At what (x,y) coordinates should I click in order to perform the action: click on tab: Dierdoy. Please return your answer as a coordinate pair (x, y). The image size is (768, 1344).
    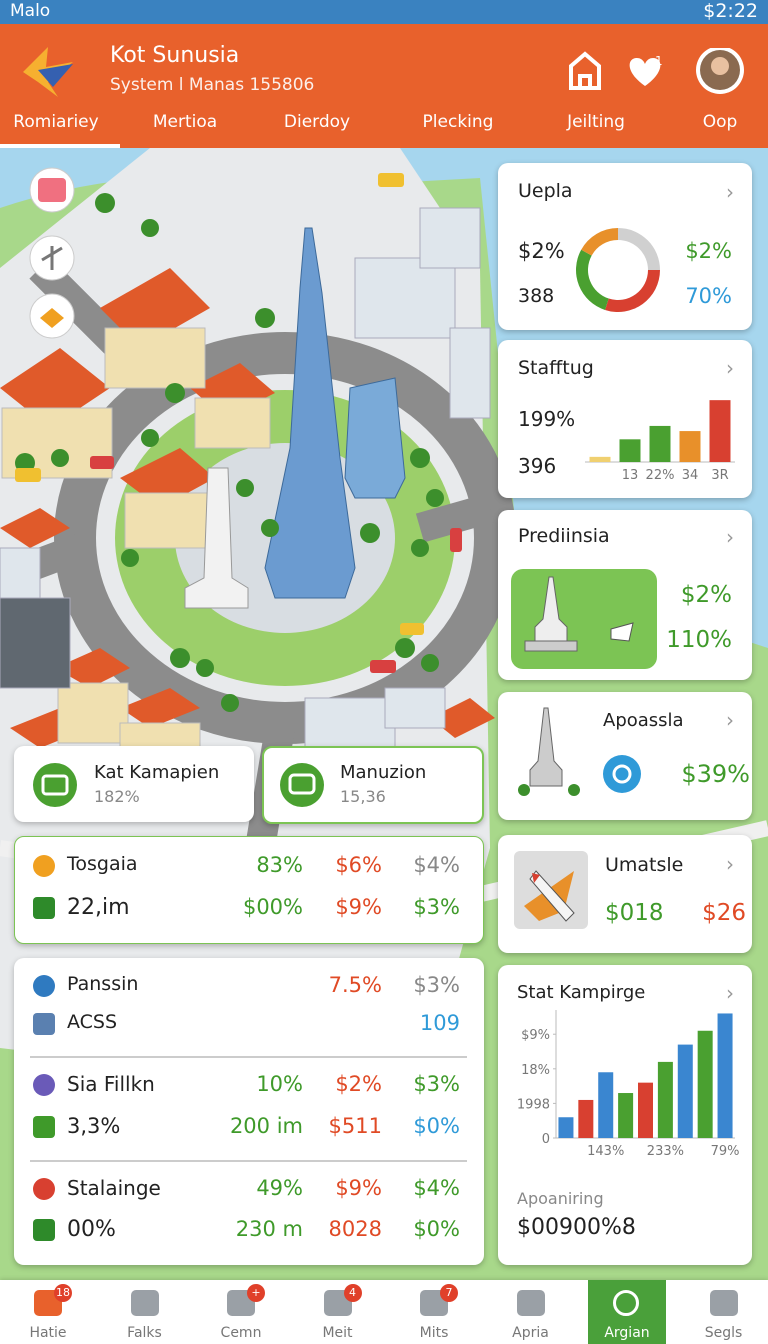
    Looking at the image, I should click on (317, 122).